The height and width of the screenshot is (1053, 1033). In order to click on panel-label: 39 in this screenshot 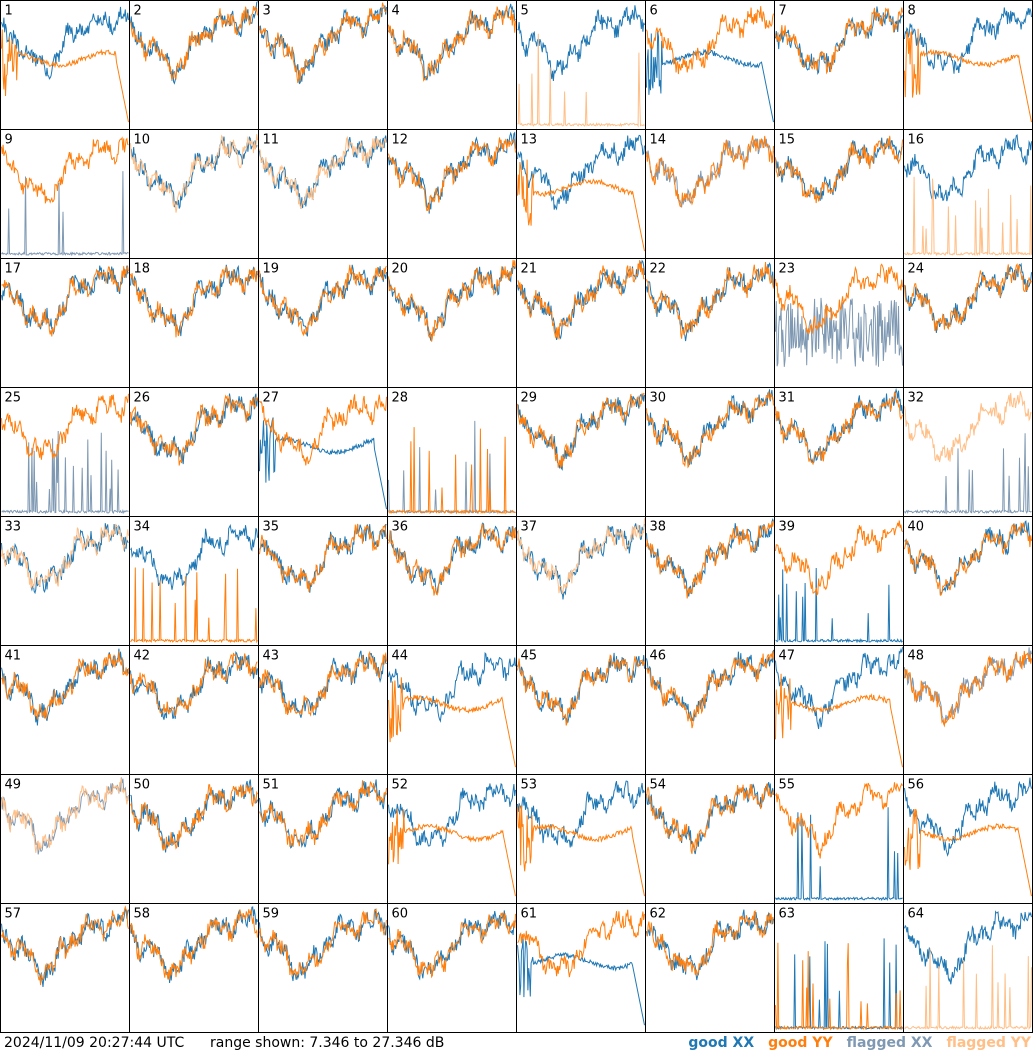, I will do `click(787, 527)`.